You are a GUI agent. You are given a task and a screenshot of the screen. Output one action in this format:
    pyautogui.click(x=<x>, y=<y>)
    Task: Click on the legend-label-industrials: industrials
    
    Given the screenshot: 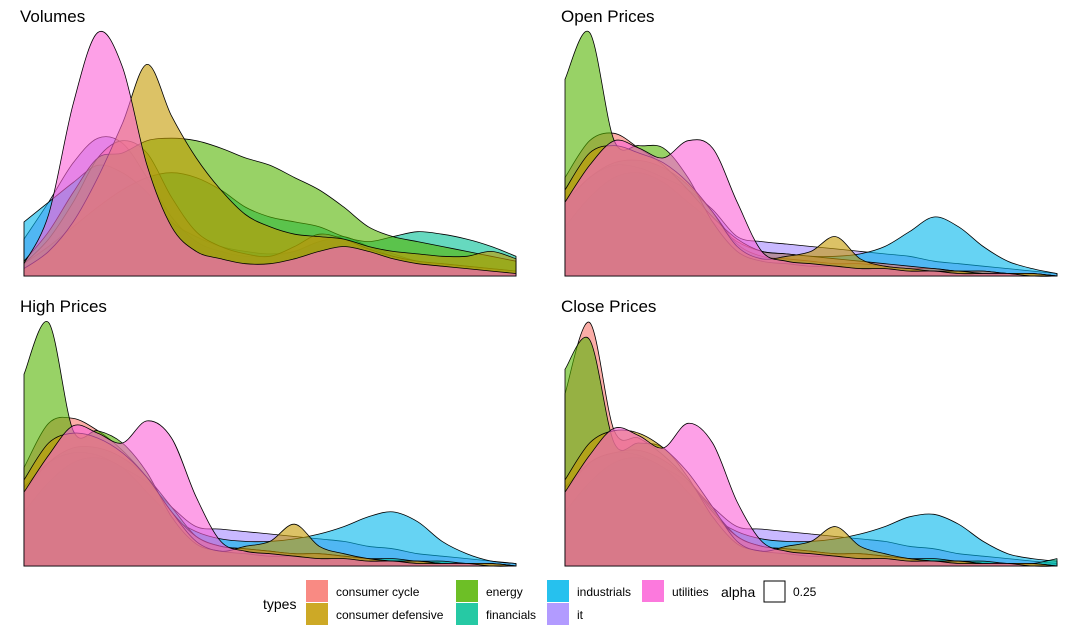 What is the action you would take?
    pyautogui.click(x=604, y=592)
    